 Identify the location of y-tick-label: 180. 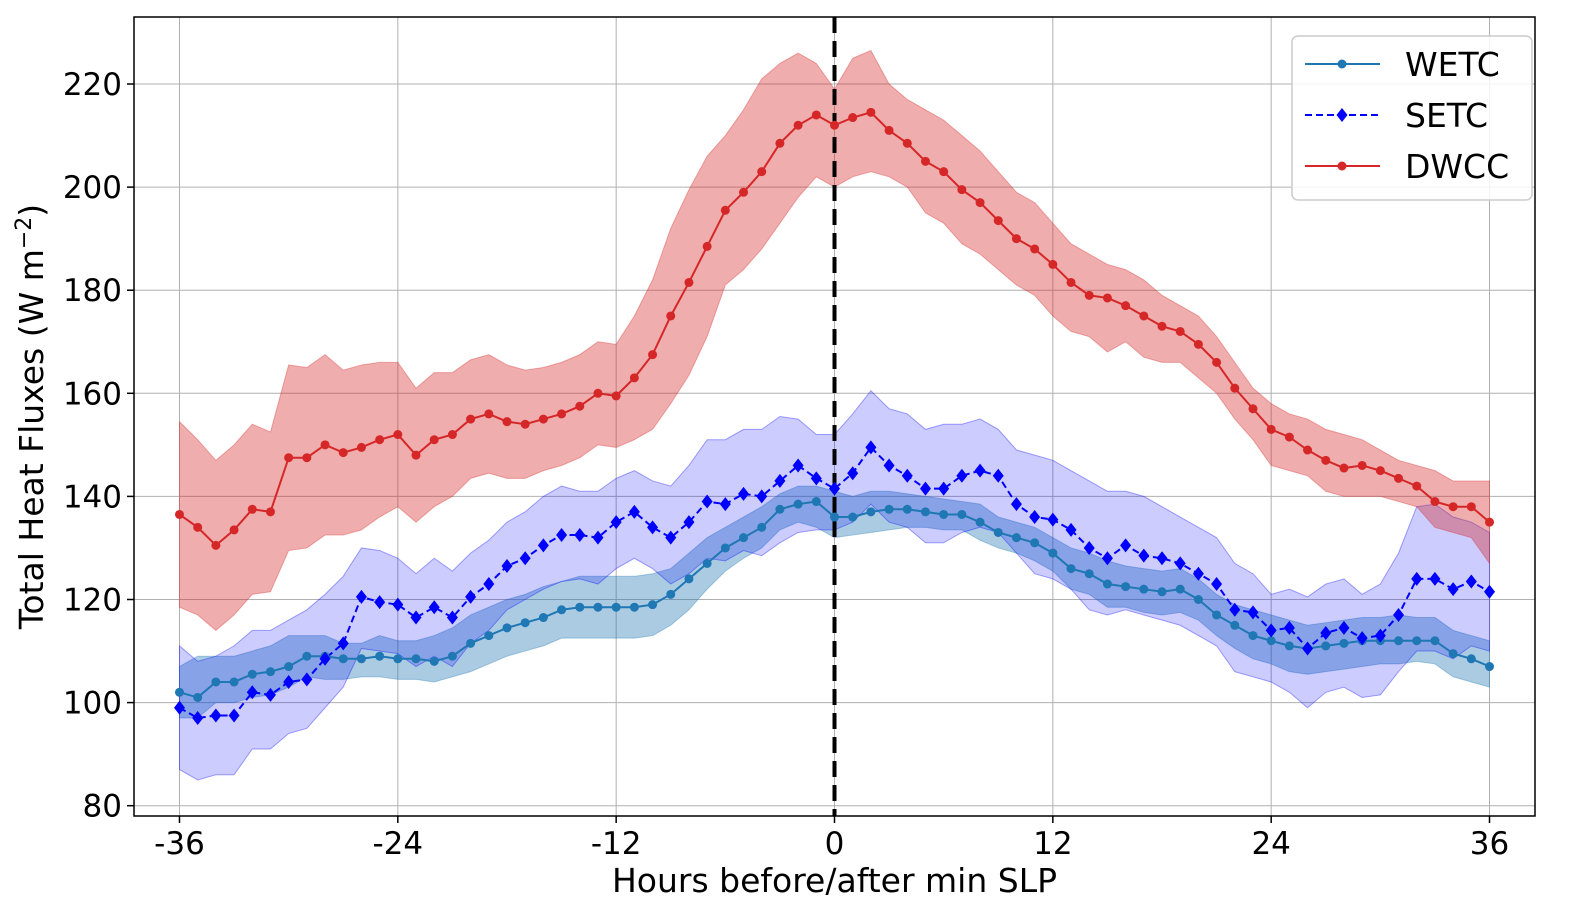
(92, 291).